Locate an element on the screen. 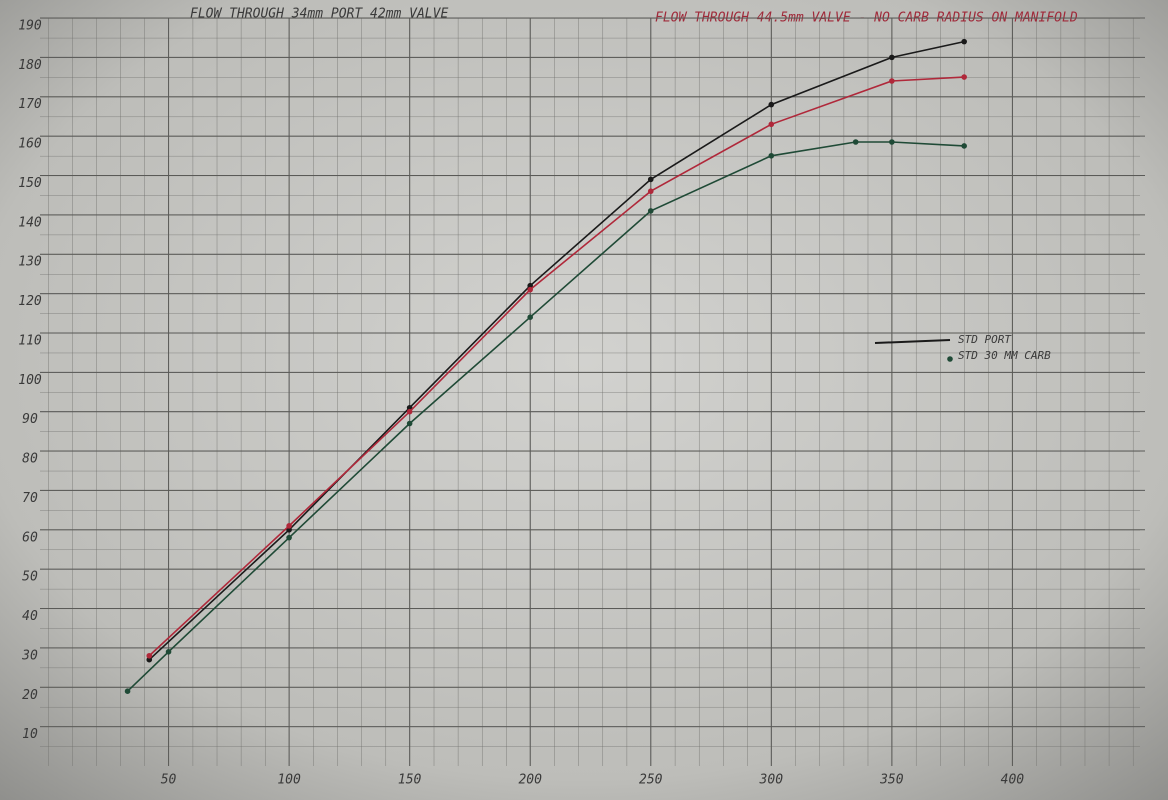  y-tick-label: 110 is located at coordinates (30, 340).